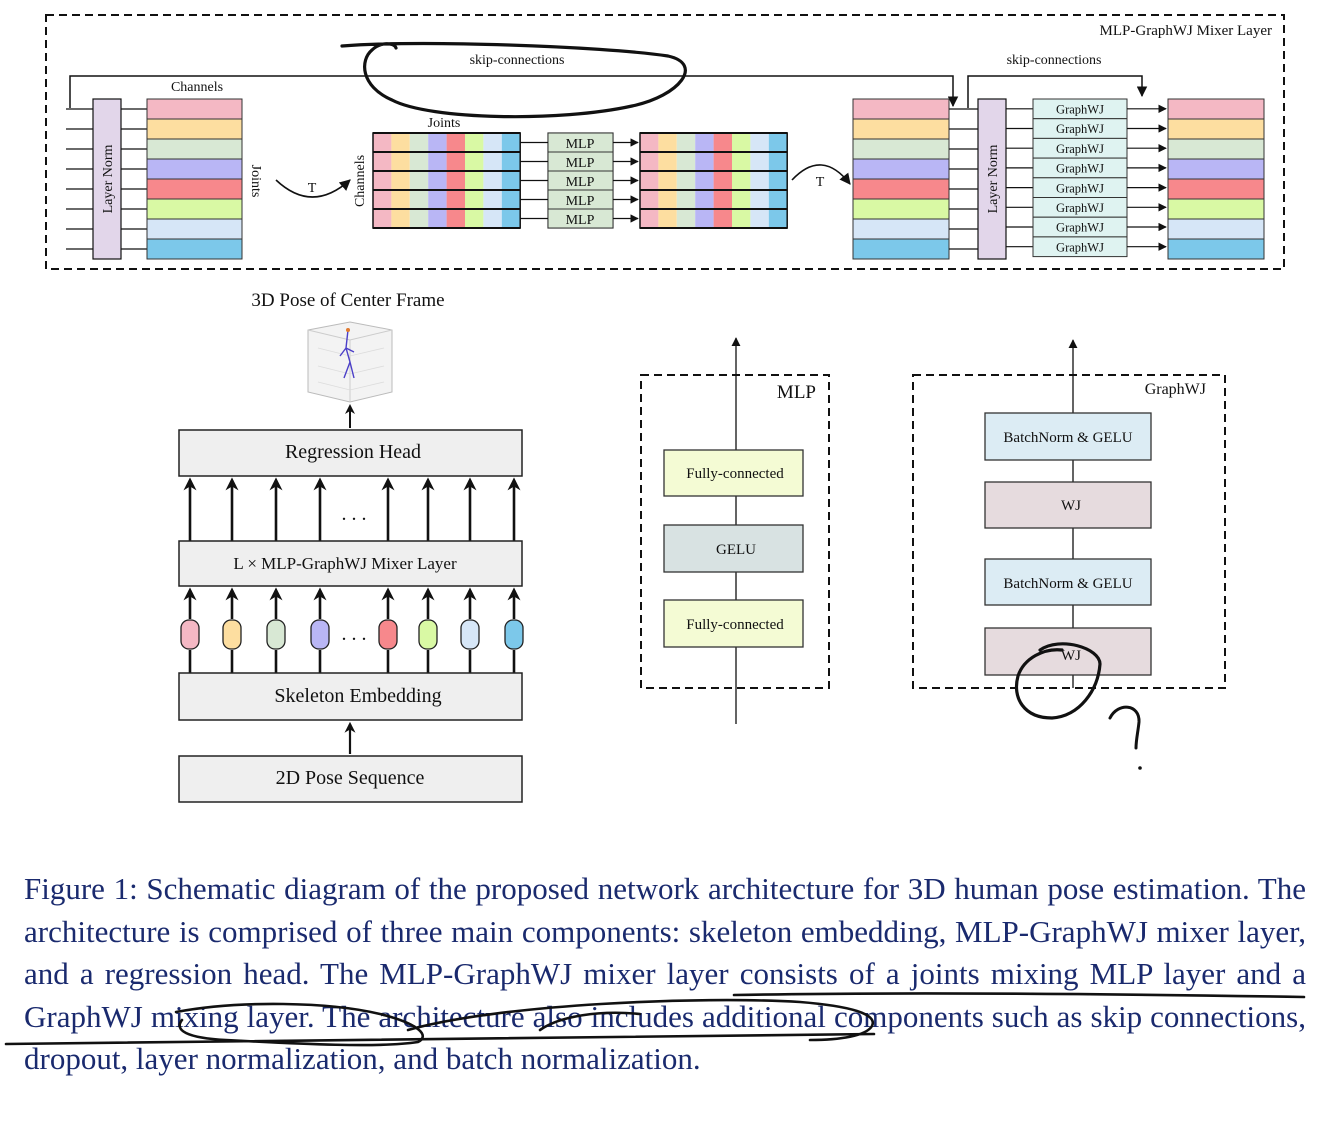 The image size is (1333, 1142). Describe the element at coordinates (1057, 91) in the screenshot. I see `skip-connection-right-line` at that location.